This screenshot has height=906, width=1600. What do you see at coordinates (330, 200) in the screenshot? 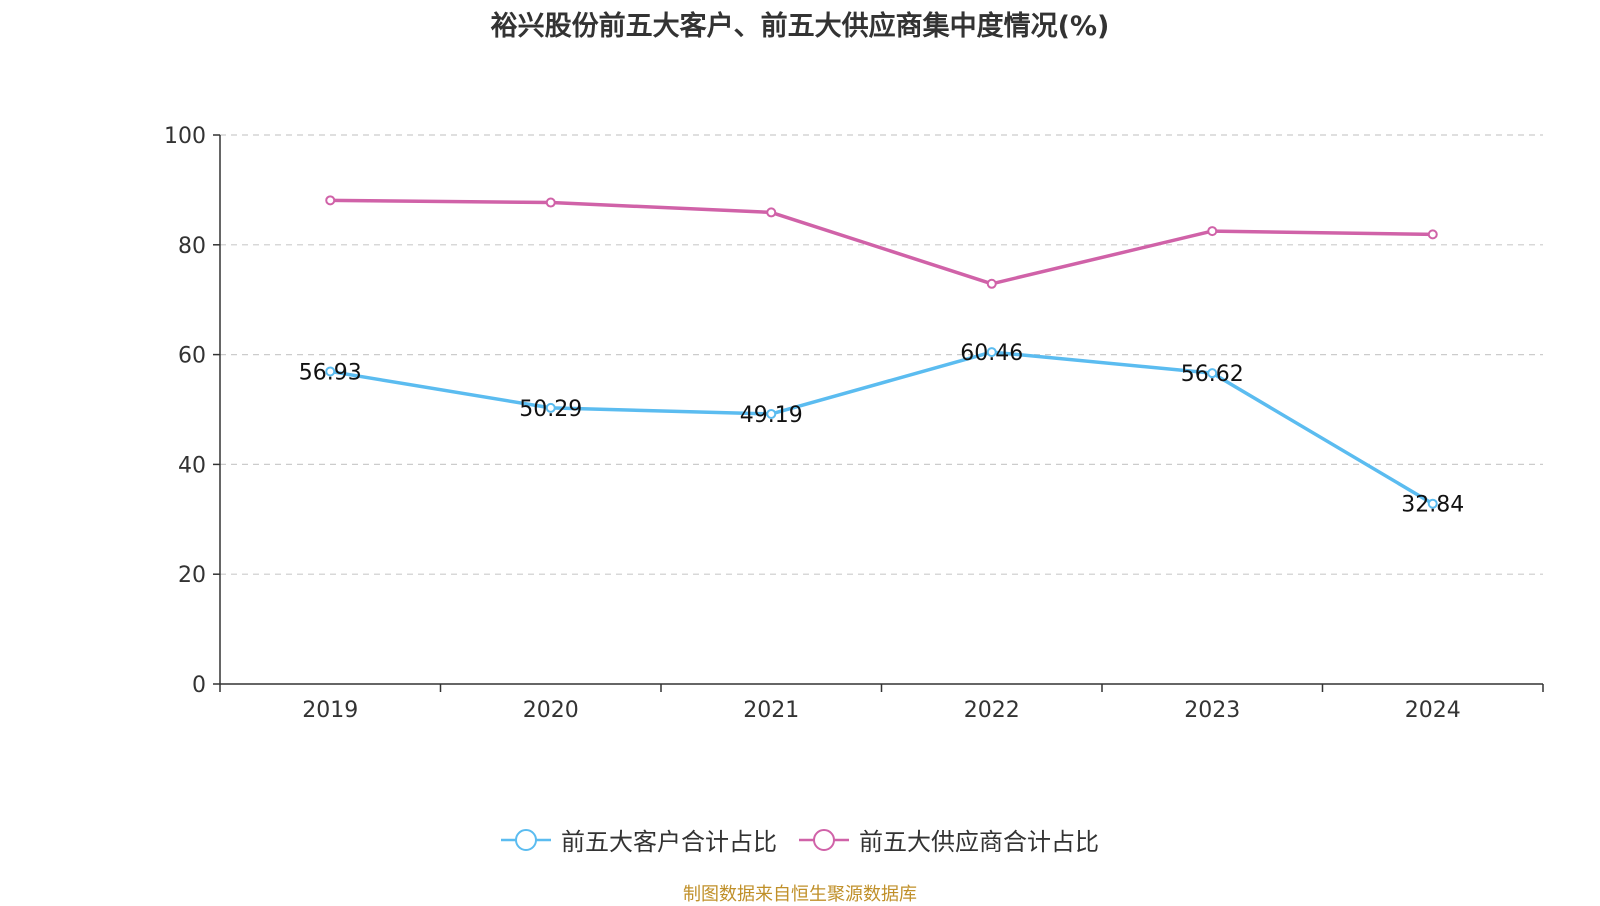
I see `point-supplier-2019` at bounding box center [330, 200].